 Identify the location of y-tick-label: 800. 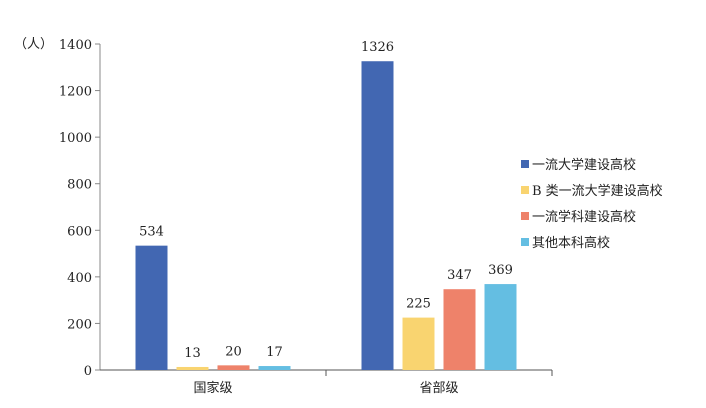
(79, 185).